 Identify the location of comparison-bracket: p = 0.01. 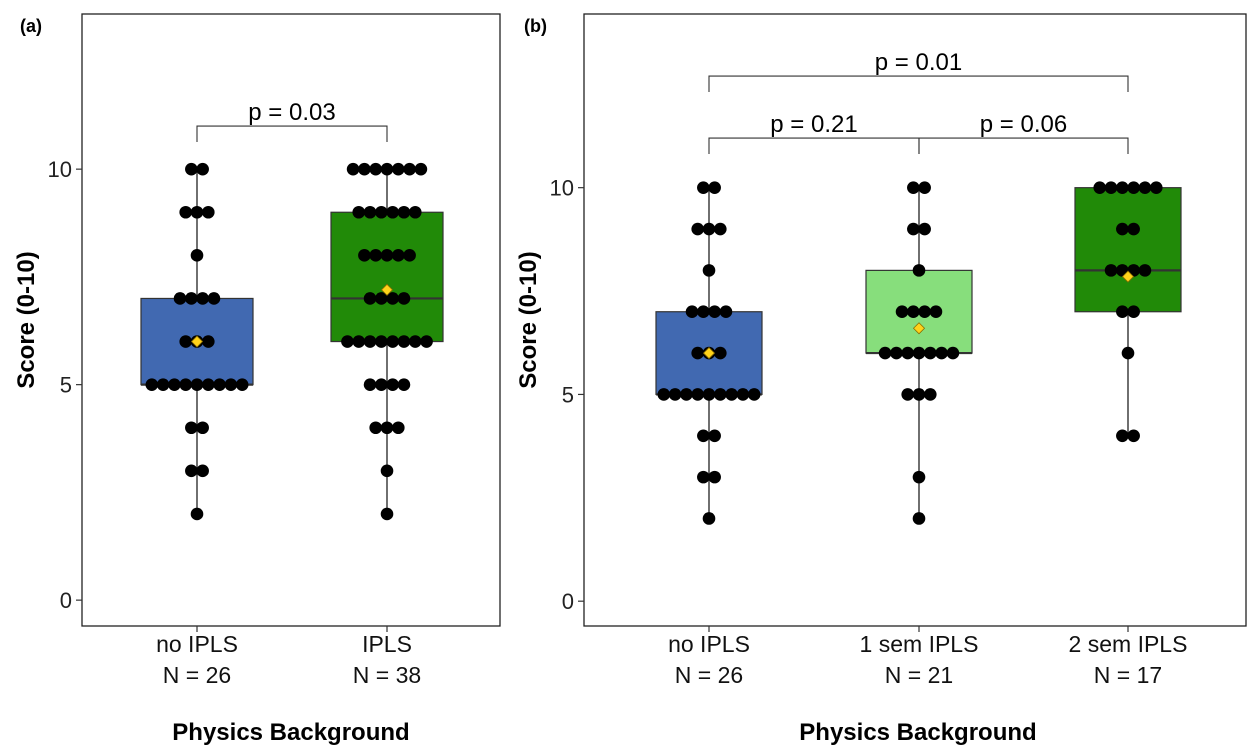
(918, 71).